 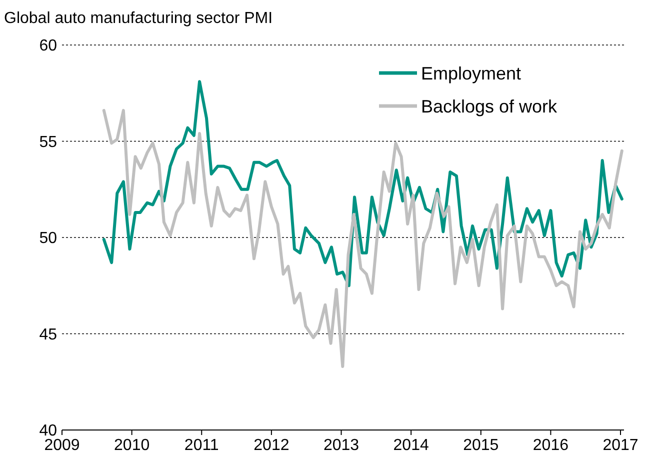 What do you see at coordinates (48, 335) in the screenshot?
I see `y-tick-label: 45` at bounding box center [48, 335].